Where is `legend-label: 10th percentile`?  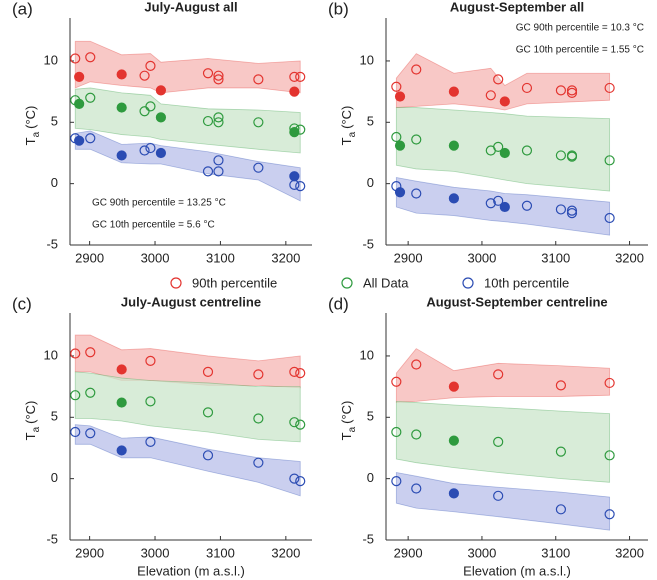
legend-label: 10th percentile is located at coordinates (526, 282).